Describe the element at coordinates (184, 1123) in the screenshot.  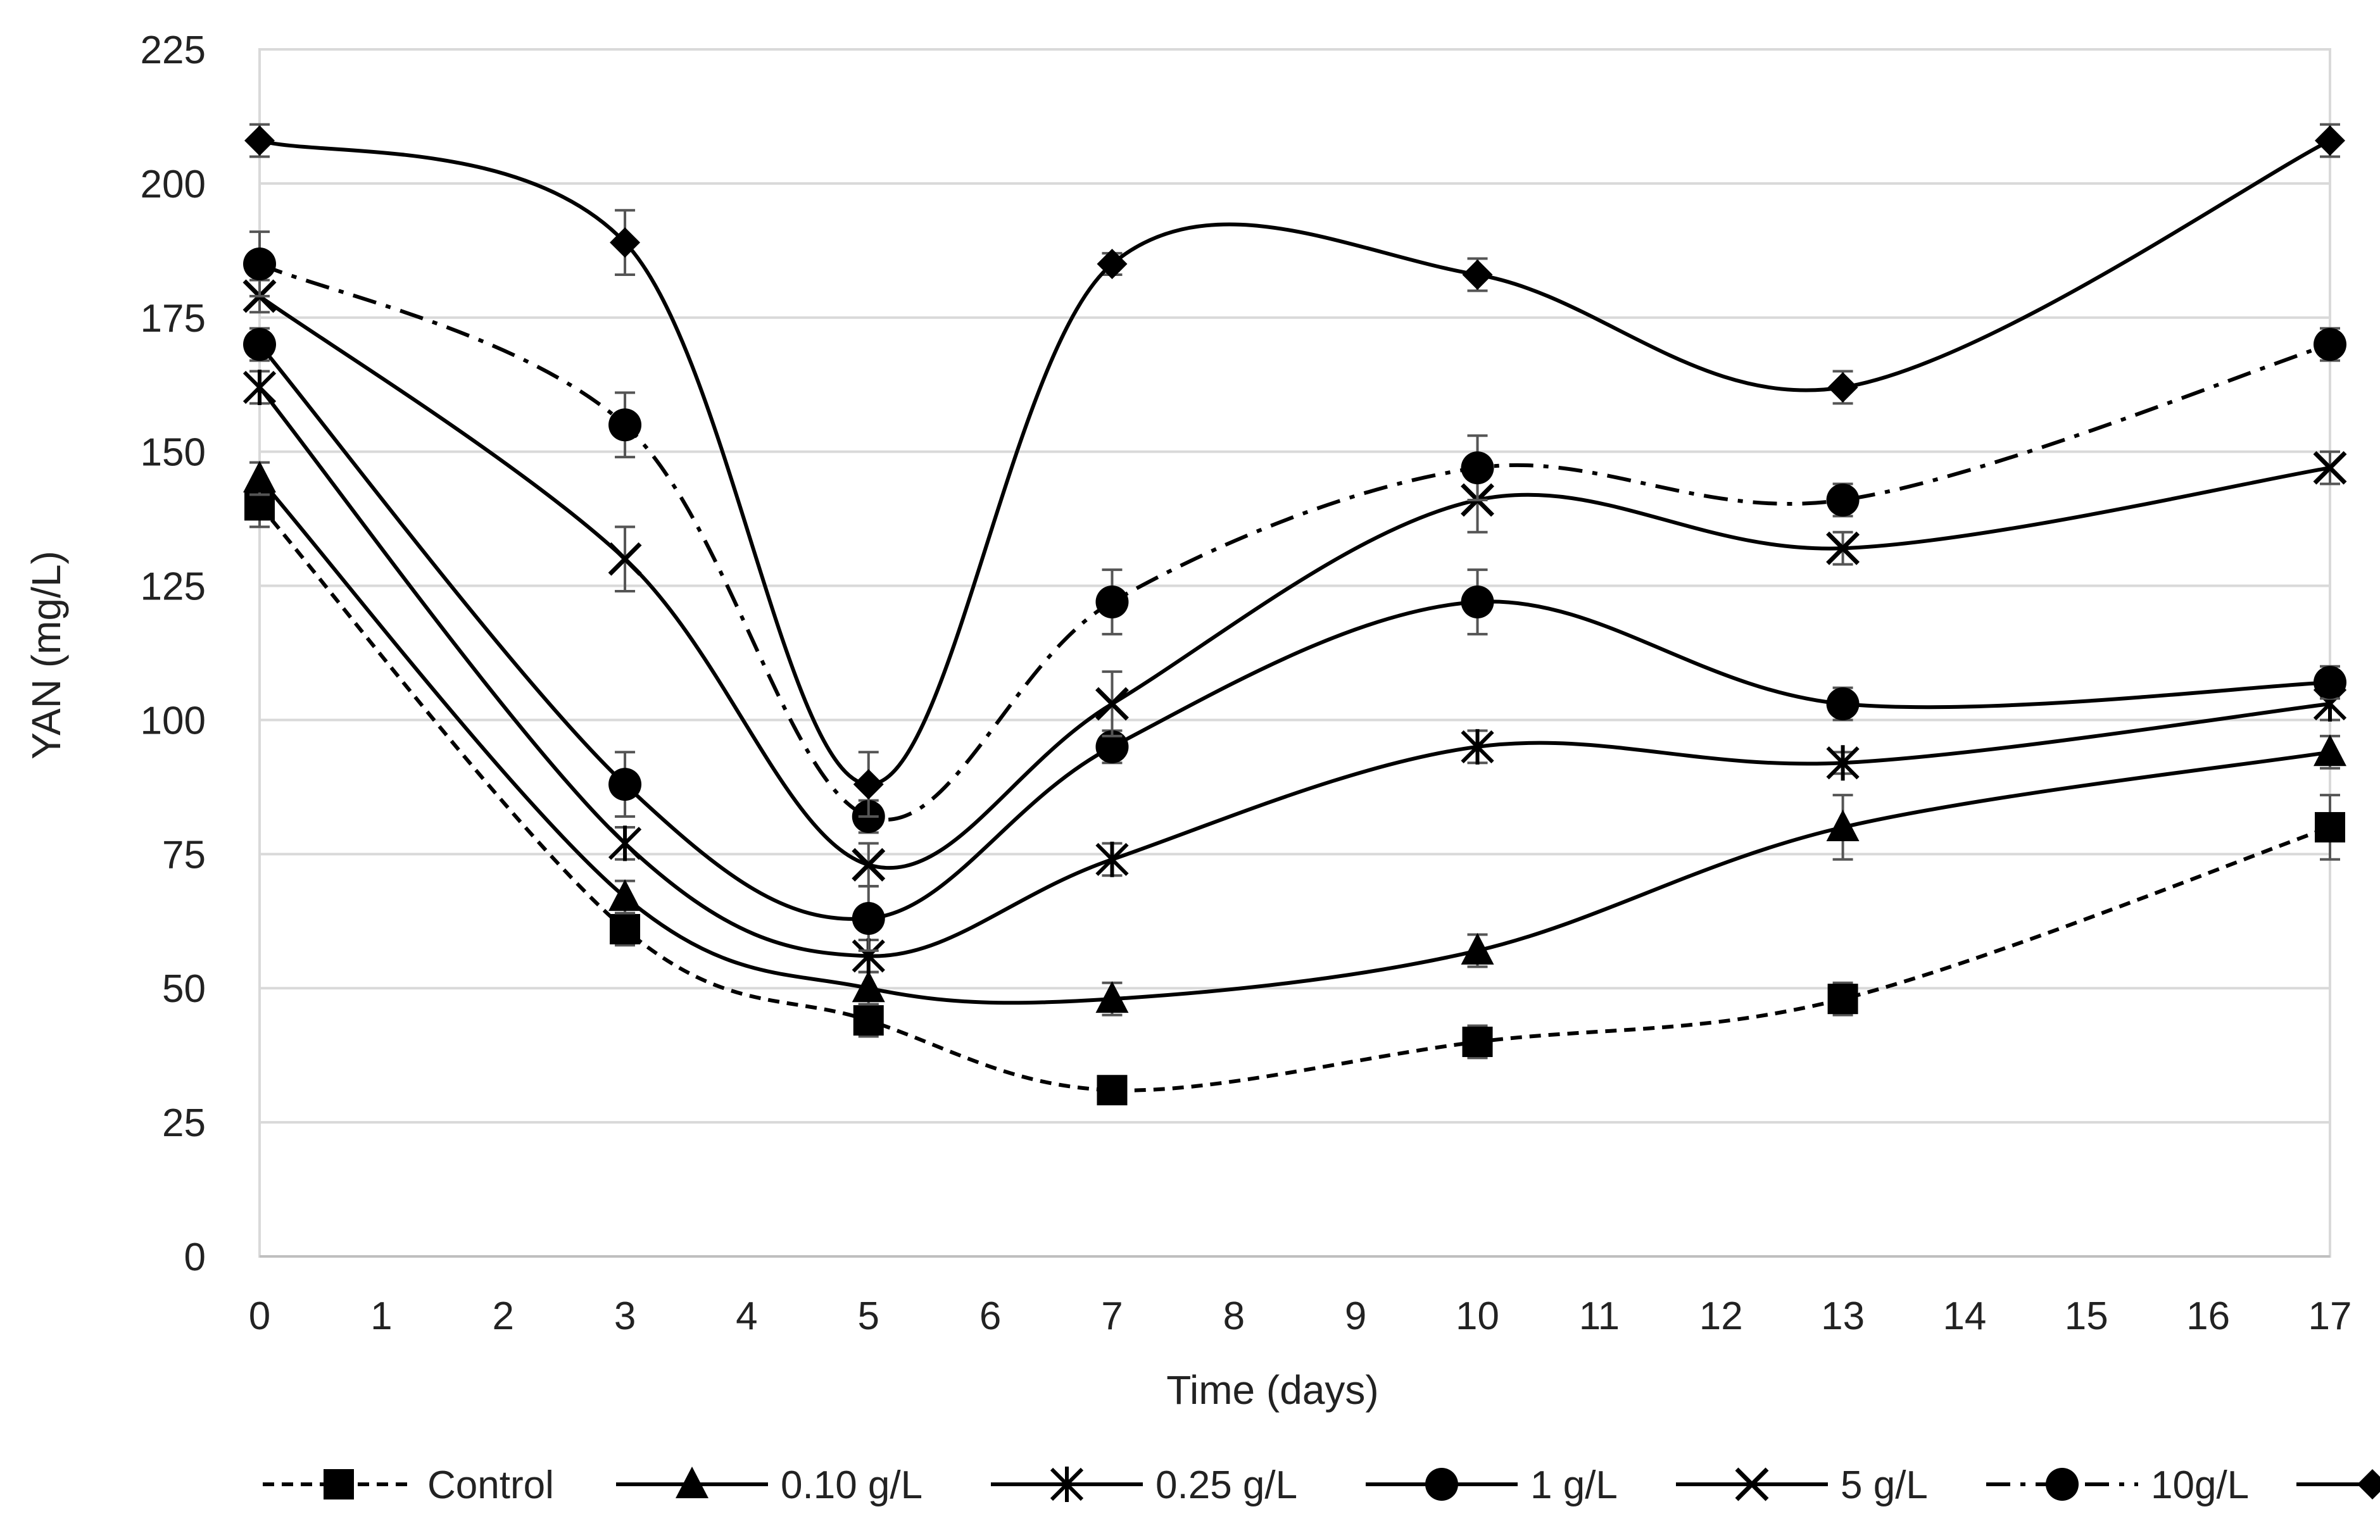
I see `y-tick-label: 25` at that location.